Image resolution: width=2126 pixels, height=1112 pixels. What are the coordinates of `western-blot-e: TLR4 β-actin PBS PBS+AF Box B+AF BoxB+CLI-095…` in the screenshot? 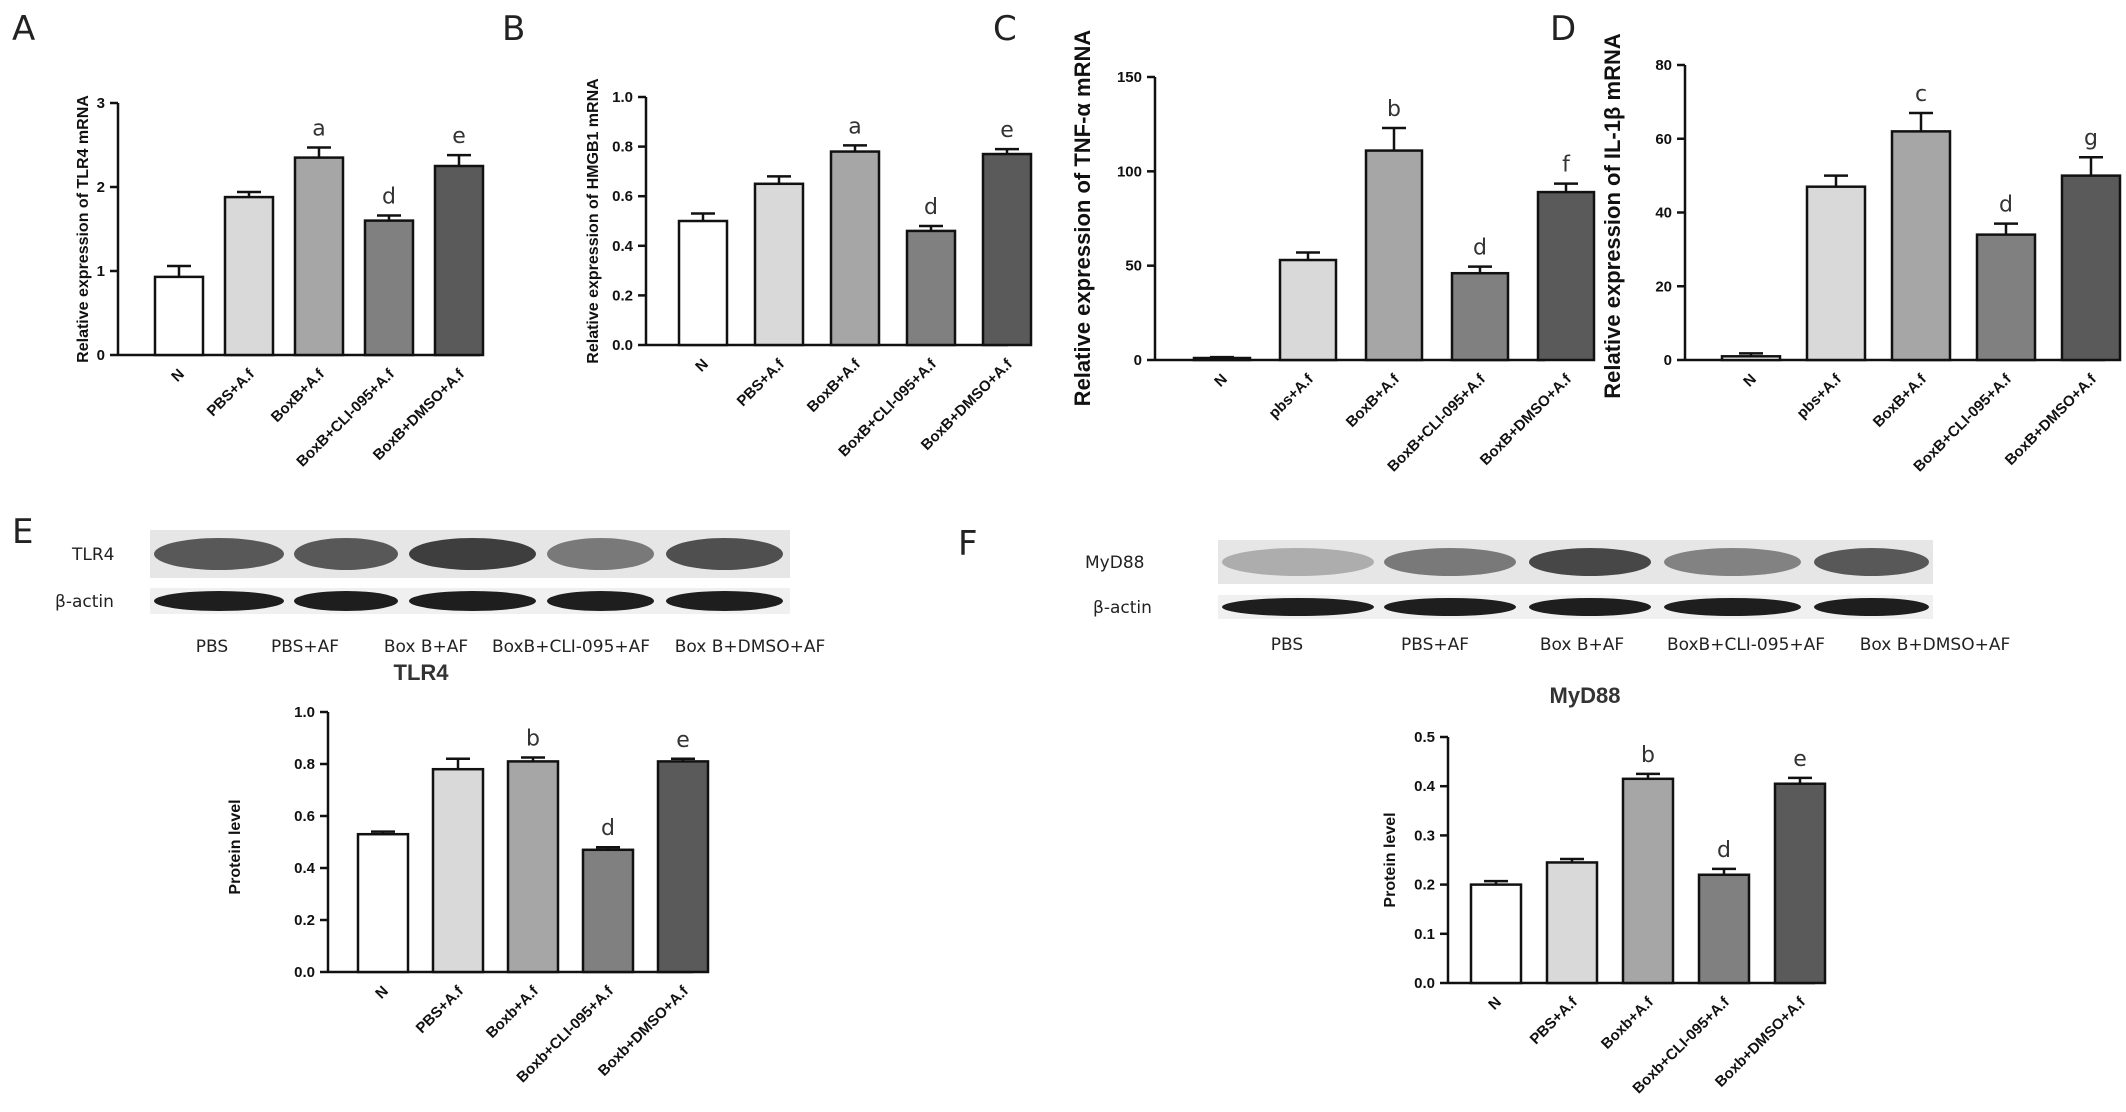 It's located at (440, 593).